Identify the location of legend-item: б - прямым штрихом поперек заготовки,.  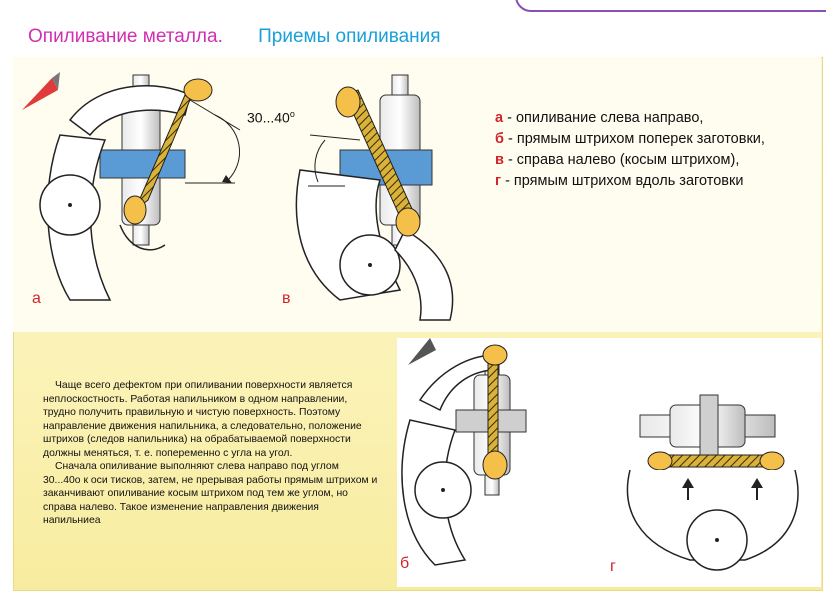
(630, 139).